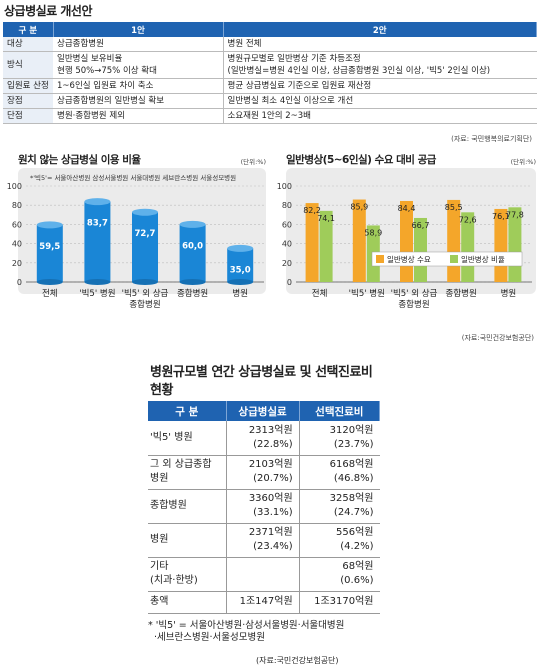 The image size is (540, 668). I want to click on x-tick-label: 병원, so click(240, 294).